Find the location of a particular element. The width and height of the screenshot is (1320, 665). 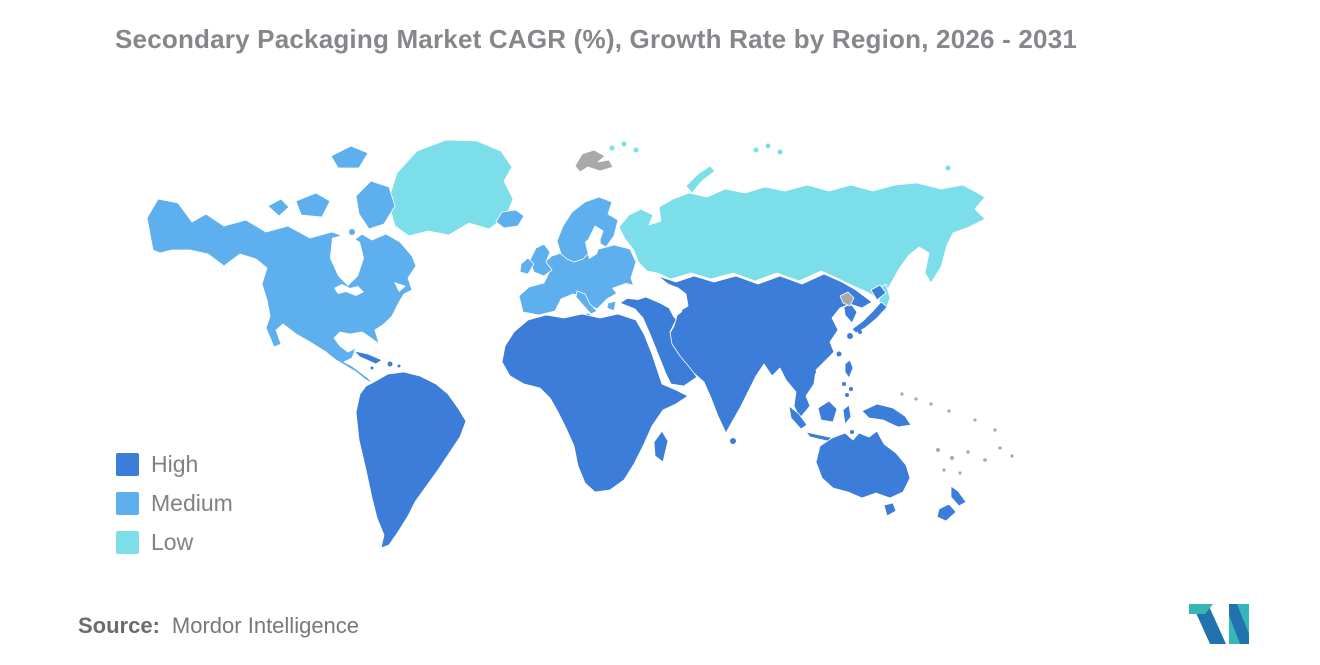

black-sea is located at coordinates (631, 291).